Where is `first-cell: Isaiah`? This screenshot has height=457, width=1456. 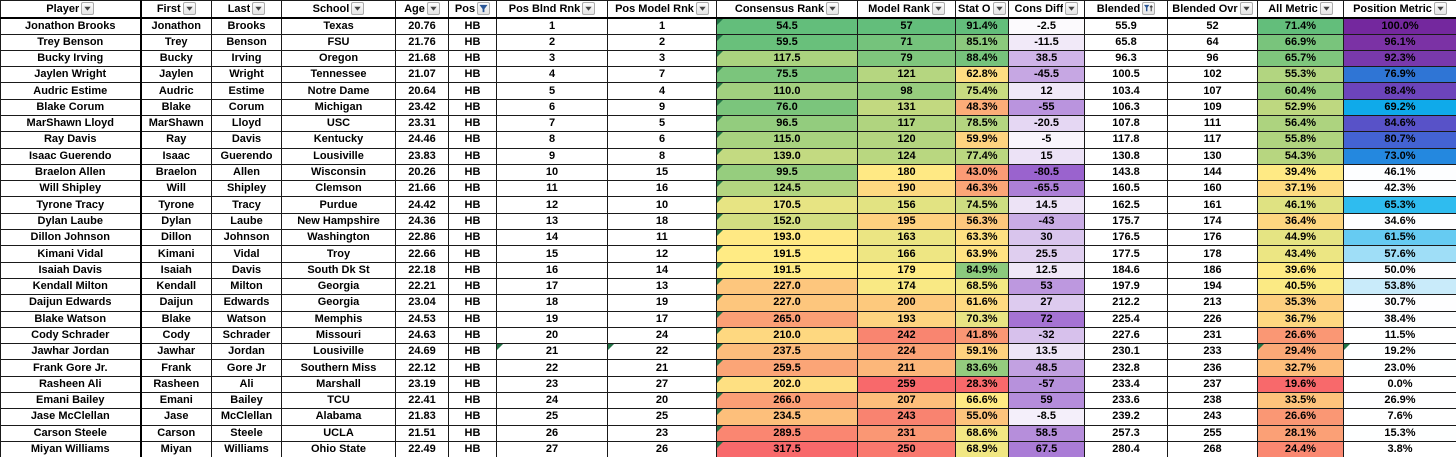
first-cell: Isaiah is located at coordinates (175, 270).